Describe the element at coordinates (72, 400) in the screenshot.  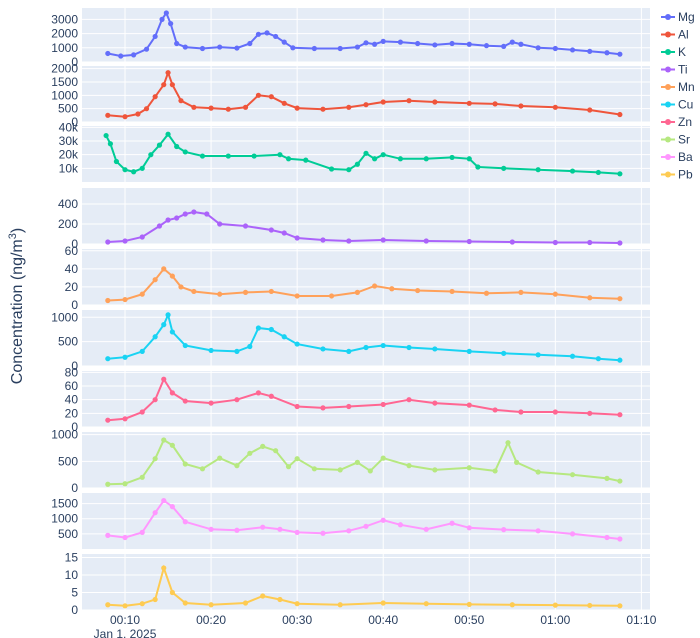
I see `y-tick-label: 40` at that location.